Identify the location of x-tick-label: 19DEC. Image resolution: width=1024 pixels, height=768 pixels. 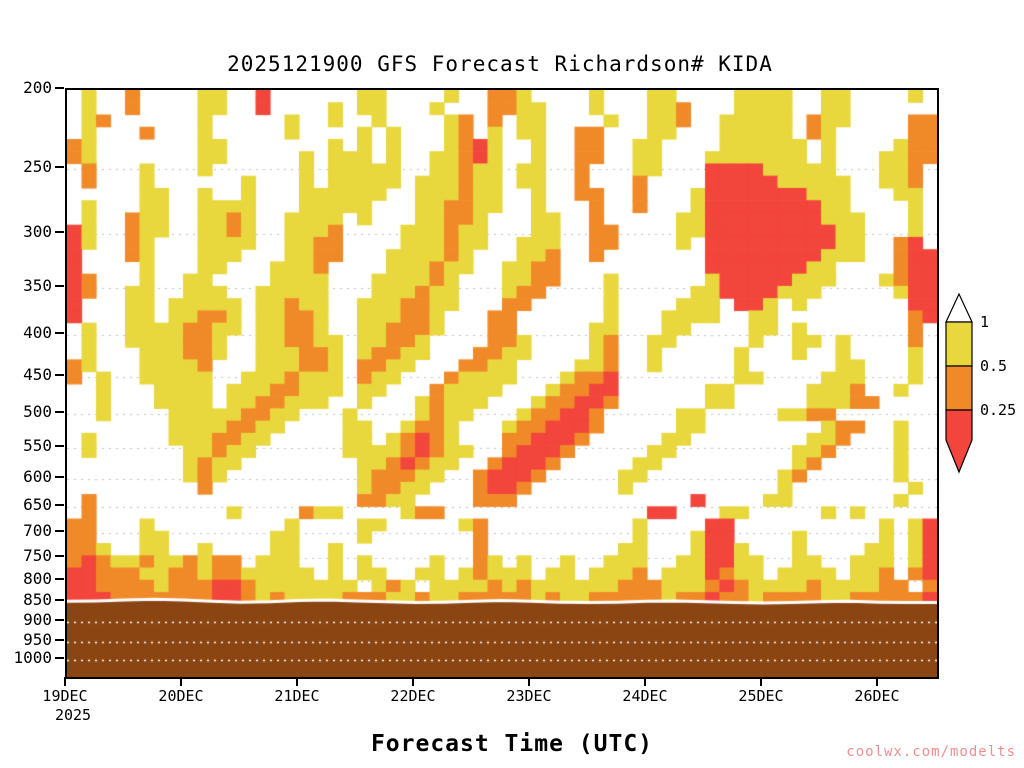
(65, 696).